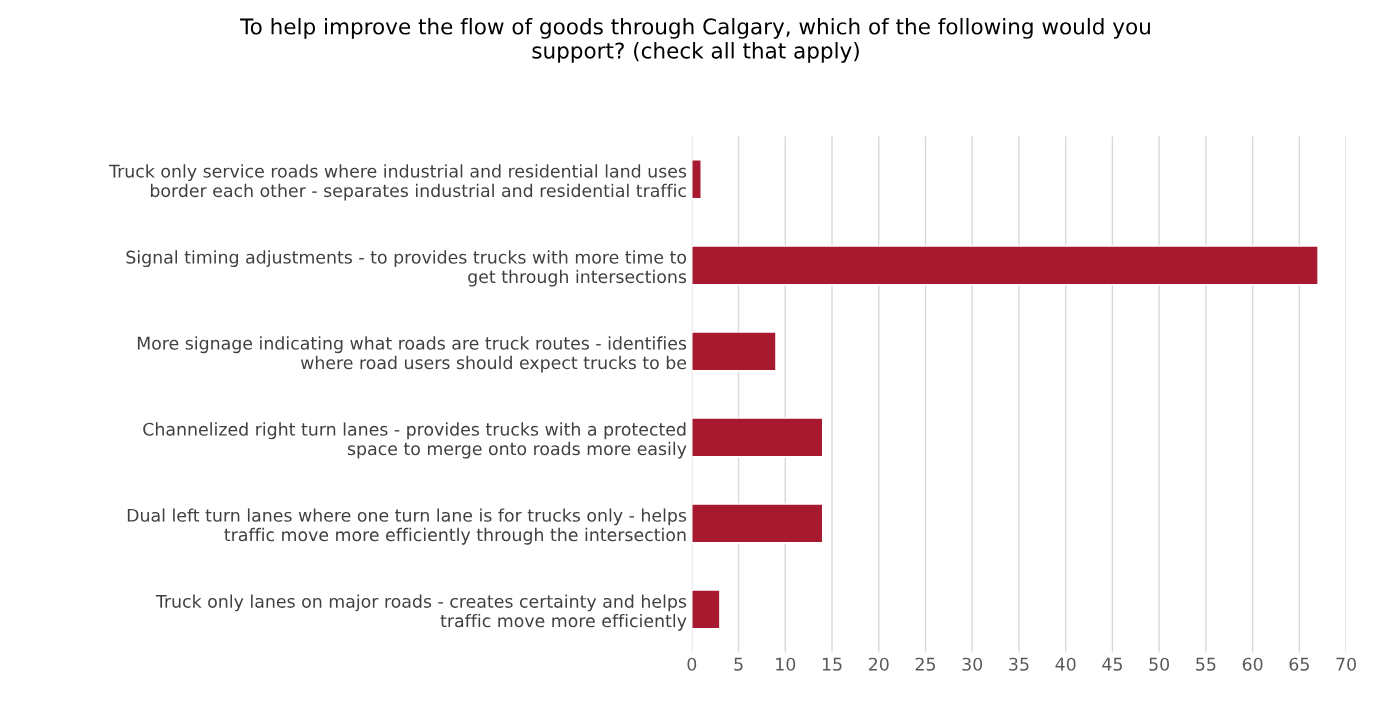 The height and width of the screenshot is (717, 1392). What do you see at coordinates (1346, 664) in the screenshot?
I see `x-tick-label: 70` at bounding box center [1346, 664].